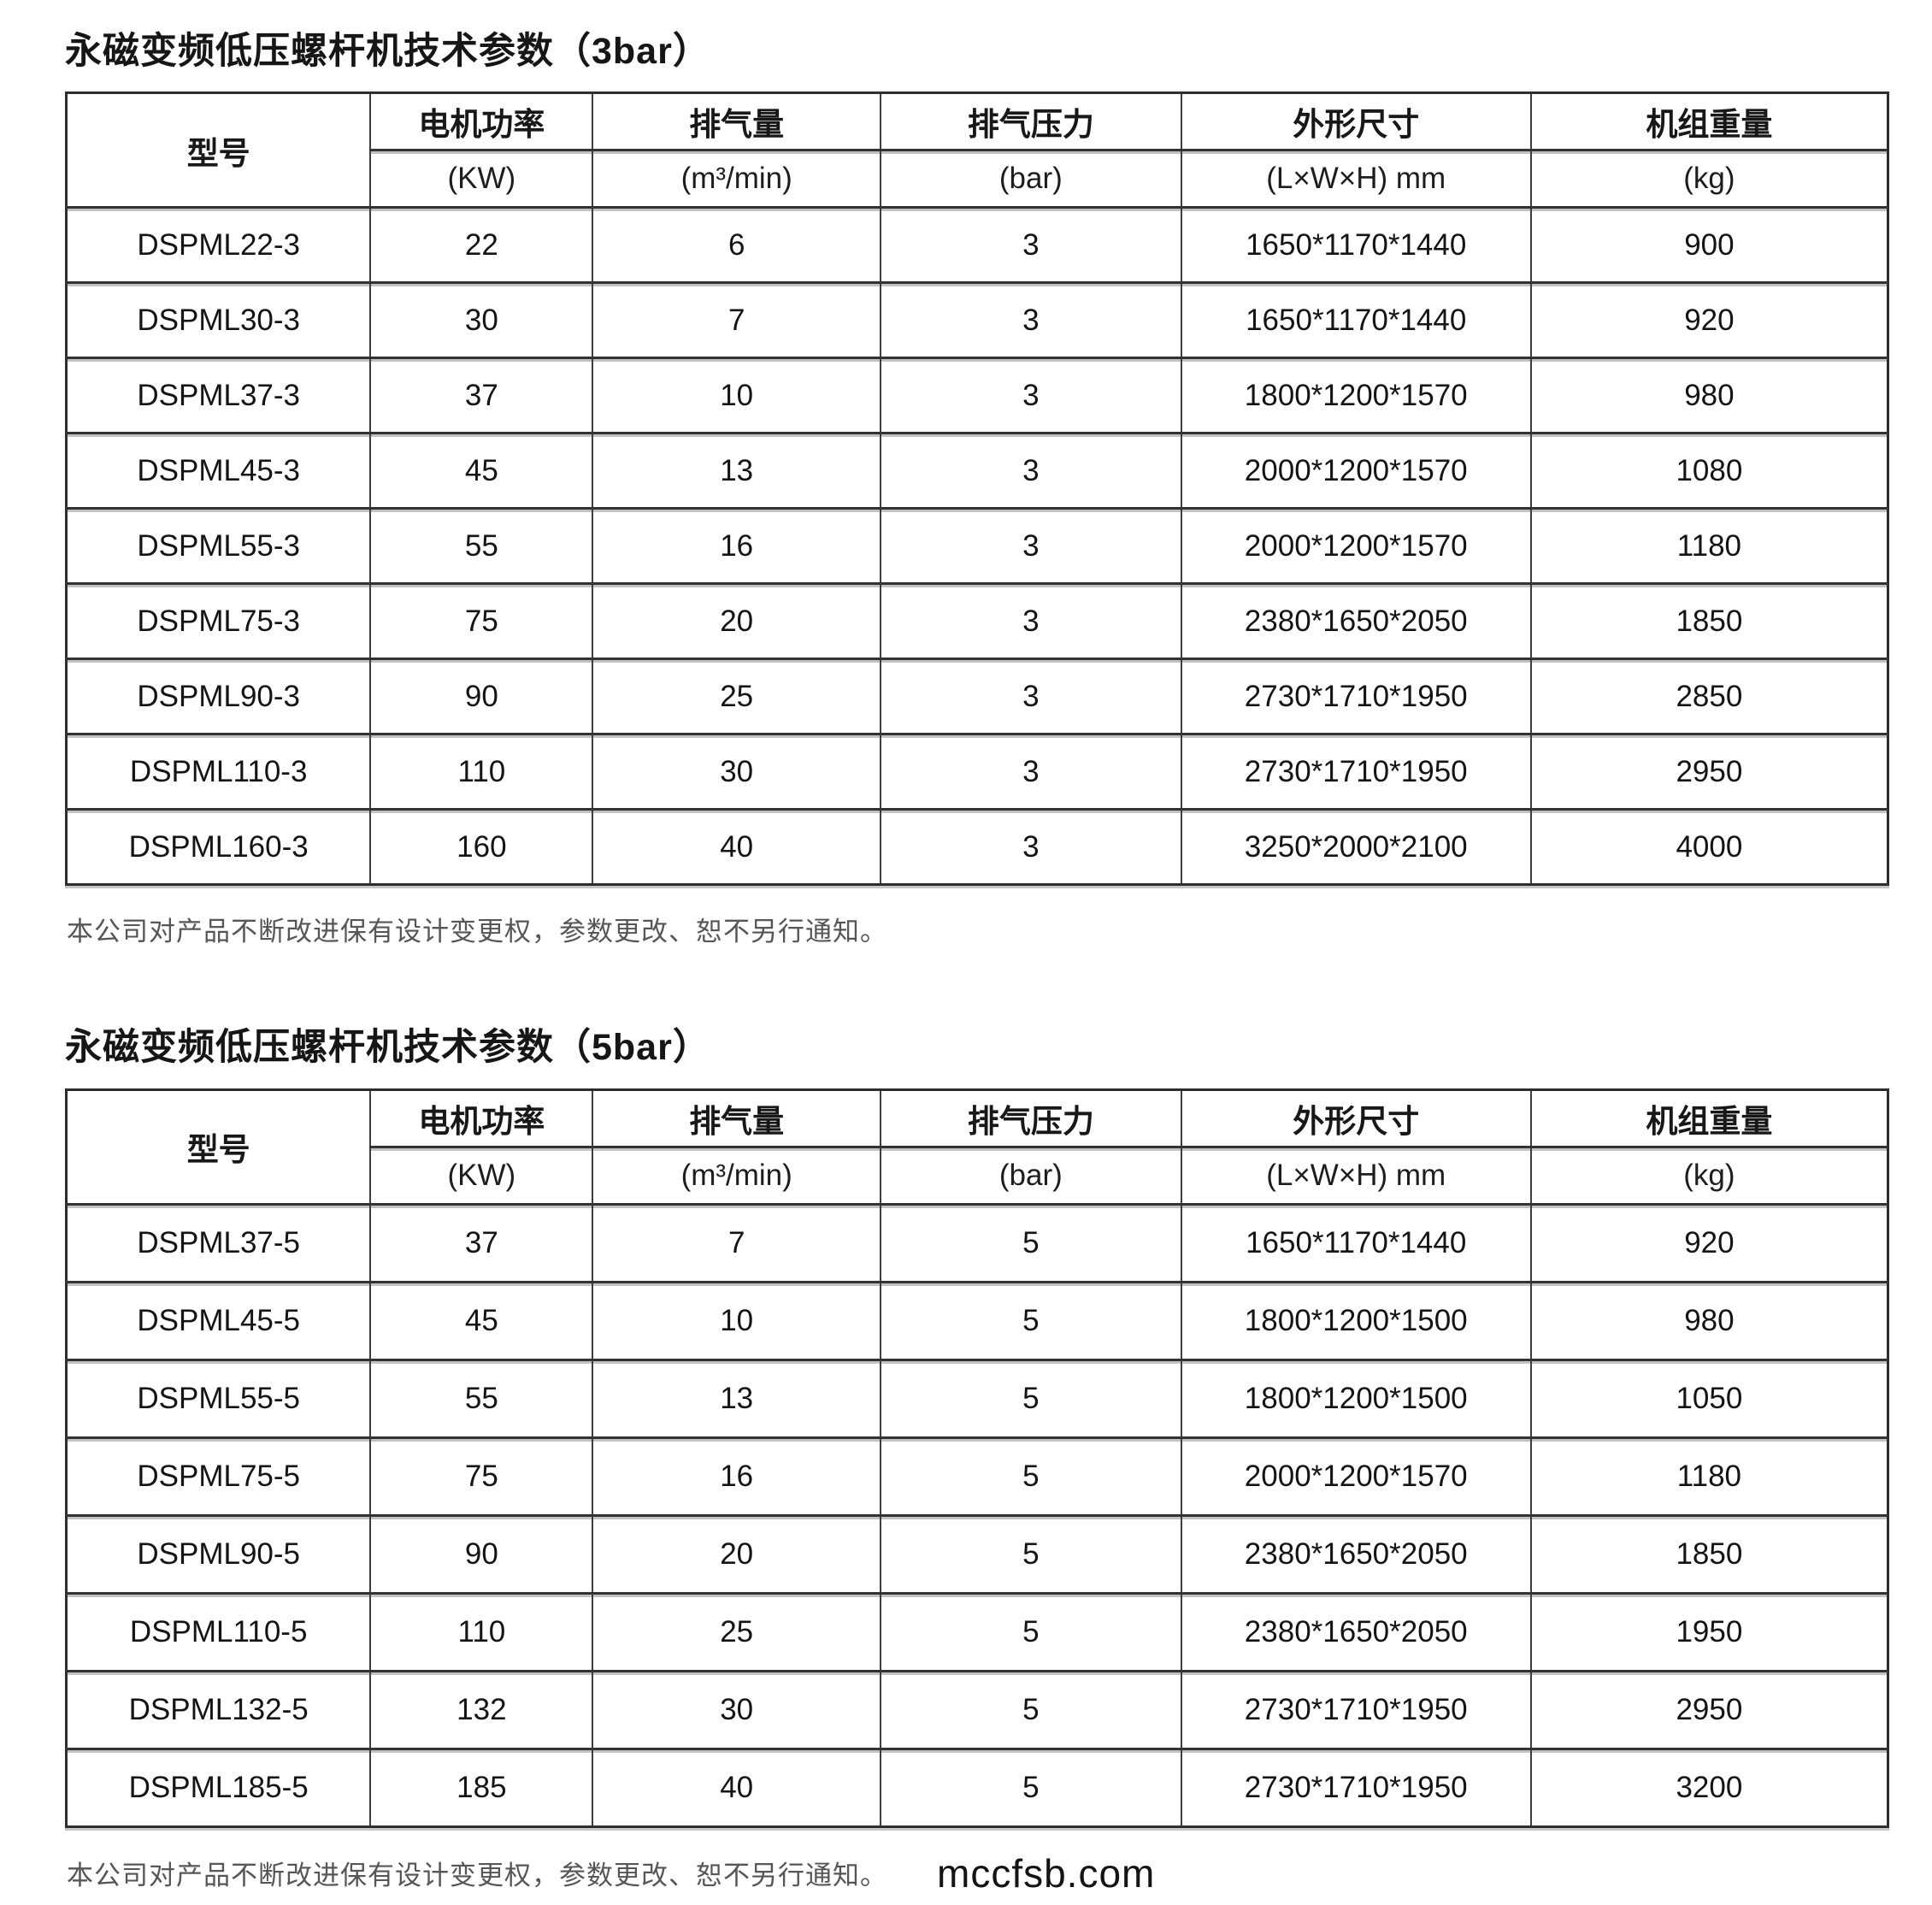 The height and width of the screenshot is (1905, 1932). Describe the element at coordinates (218, 1242) in the screenshot. I see `model-cell: DSPML37-5` at that location.